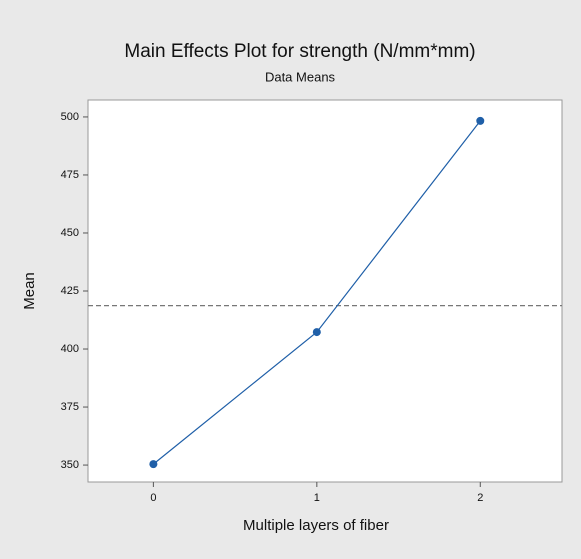  I want to click on x-tick-label: 2, so click(480, 498).